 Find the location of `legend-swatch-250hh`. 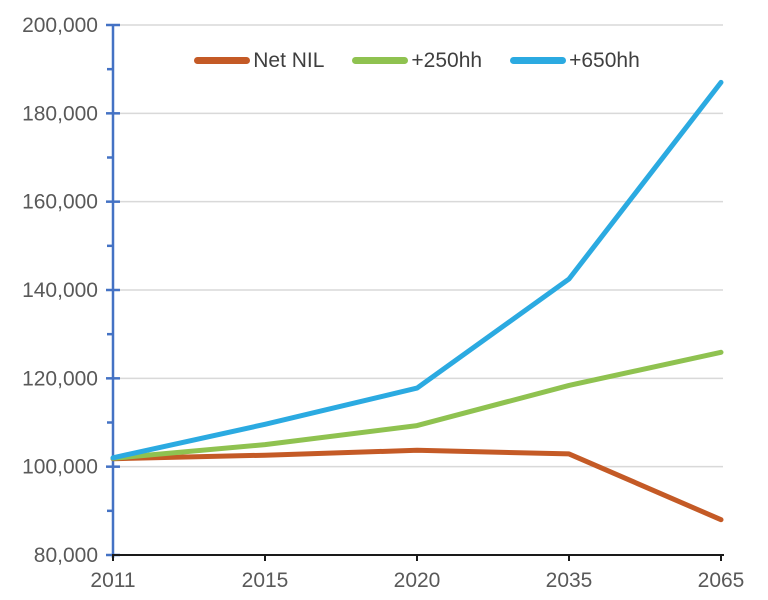

legend-swatch-250hh is located at coordinates (380, 60).